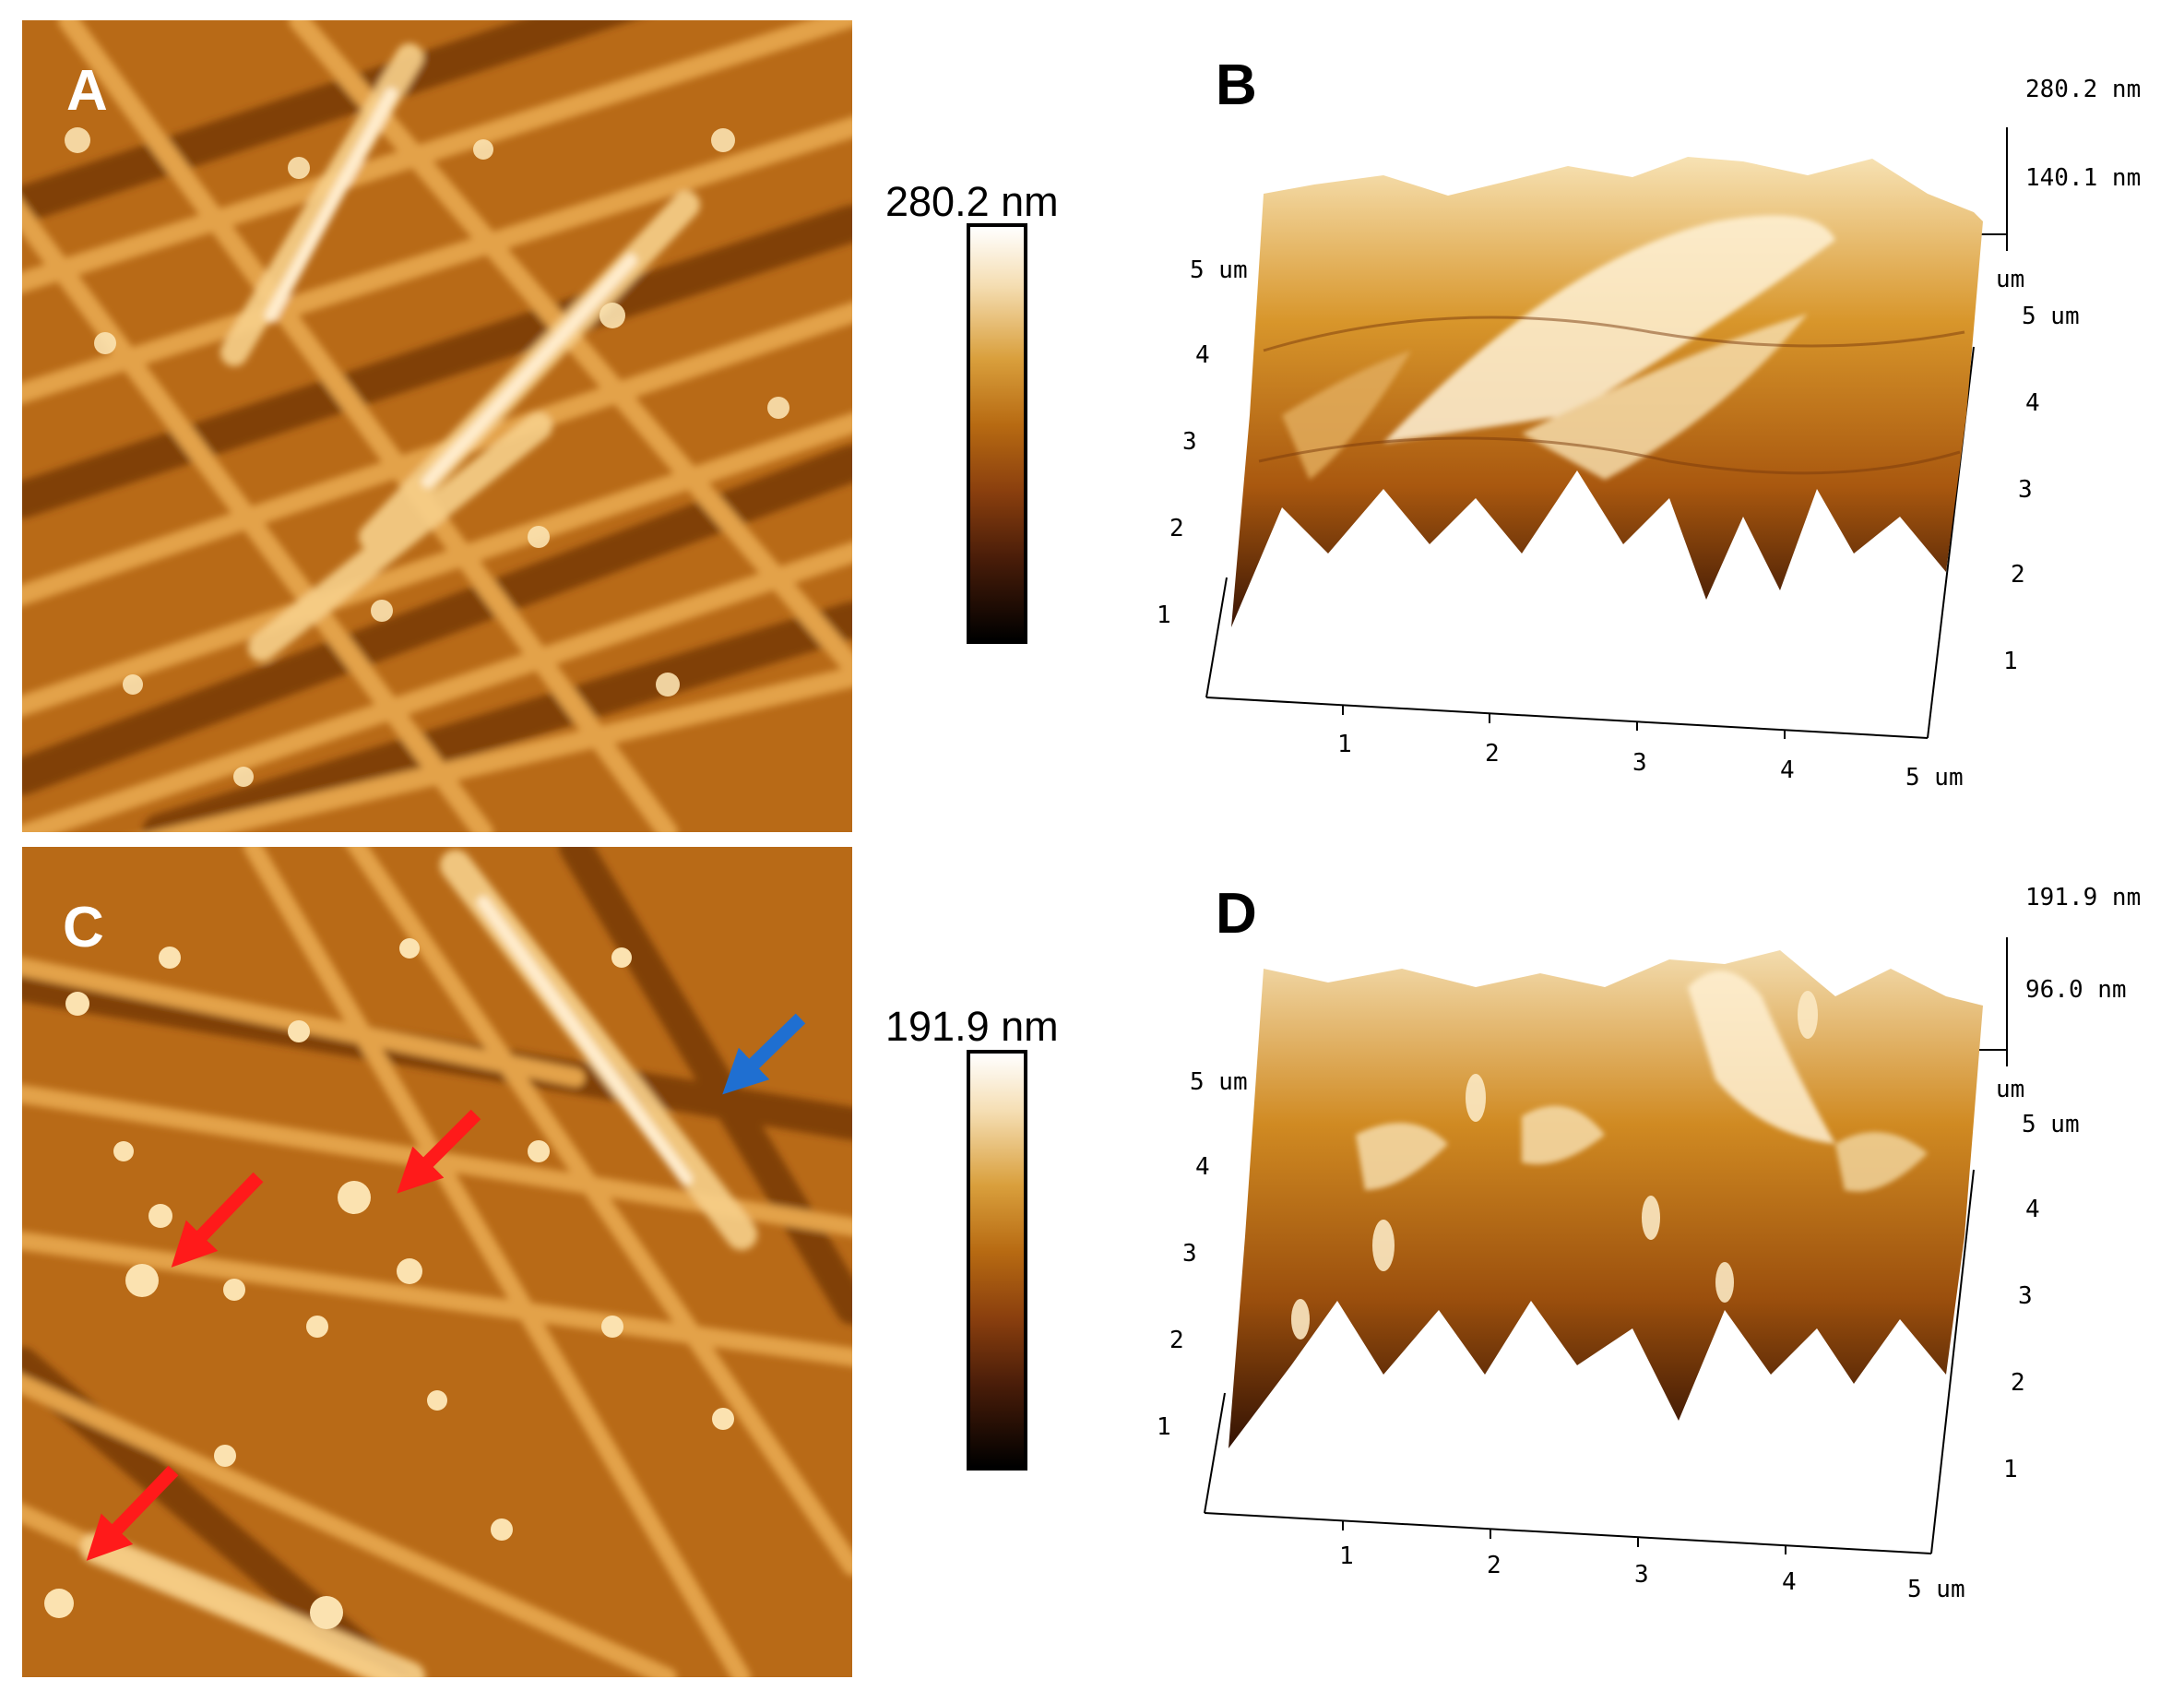 Image resolution: width=2184 pixels, height=1691 pixels. What do you see at coordinates (1219, 1082) in the screenshot?
I see `d-left-tick-5: 5 um` at bounding box center [1219, 1082].